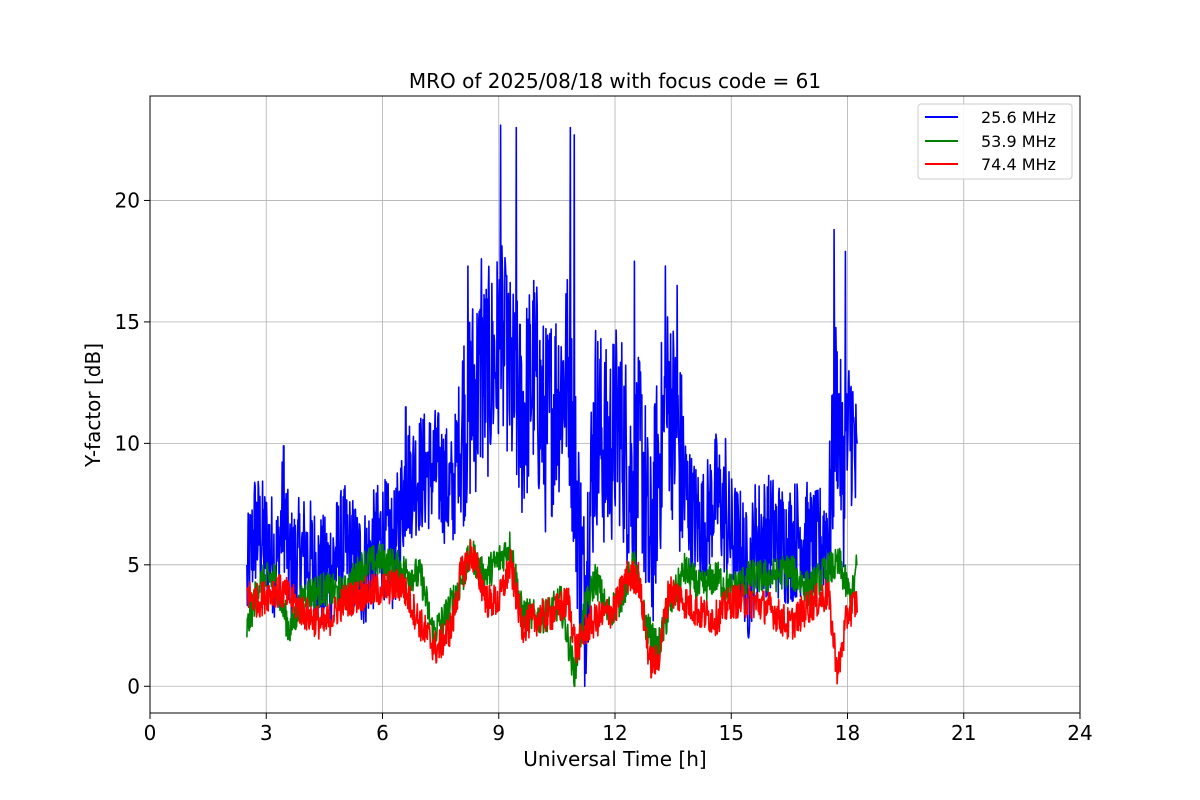 Image resolution: width=1200 pixels, height=800 pixels. Describe the element at coordinates (1018, 164) in the screenshot. I see `legend-label-74-4: 74.4 MHz` at that location.